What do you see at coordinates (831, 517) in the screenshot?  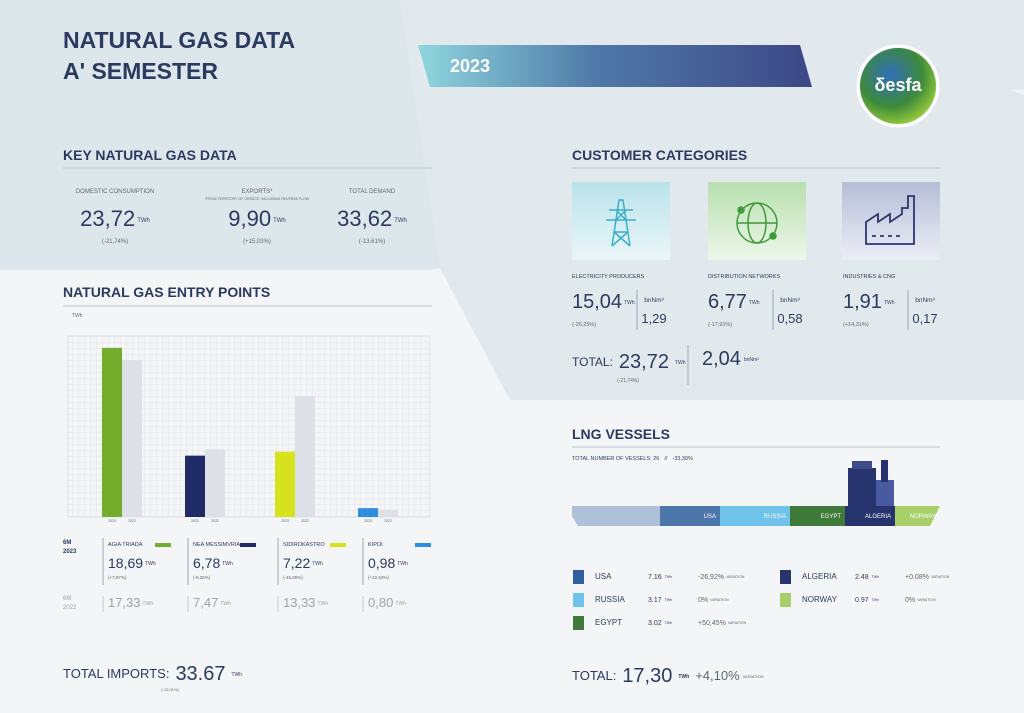 I see `ship-segment-label-part: EGYPT` at bounding box center [831, 517].